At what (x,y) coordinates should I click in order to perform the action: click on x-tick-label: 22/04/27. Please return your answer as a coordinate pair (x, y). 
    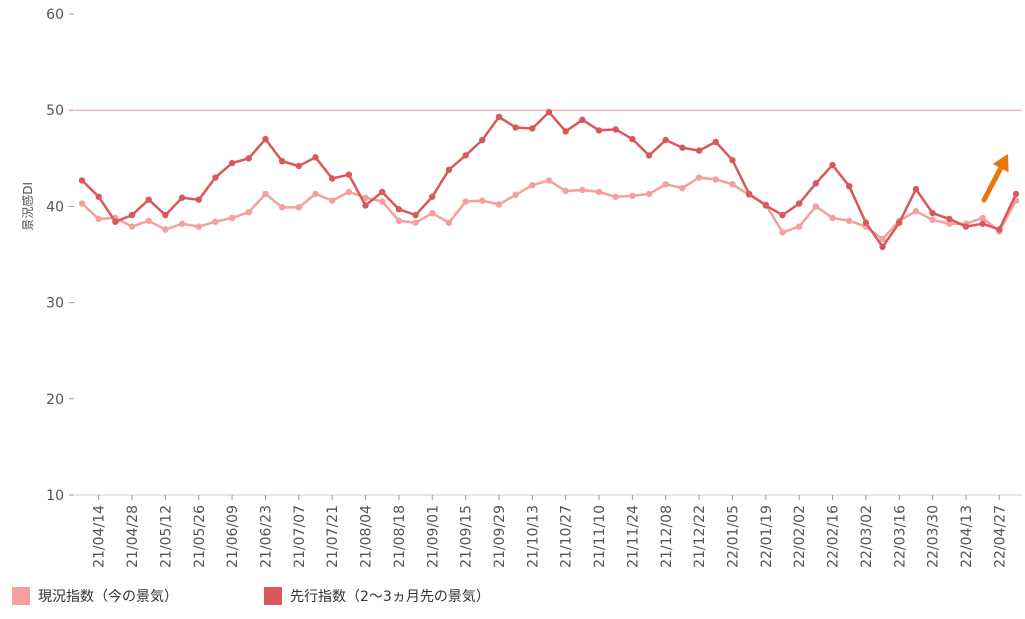
    Looking at the image, I should click on (1000, 536).